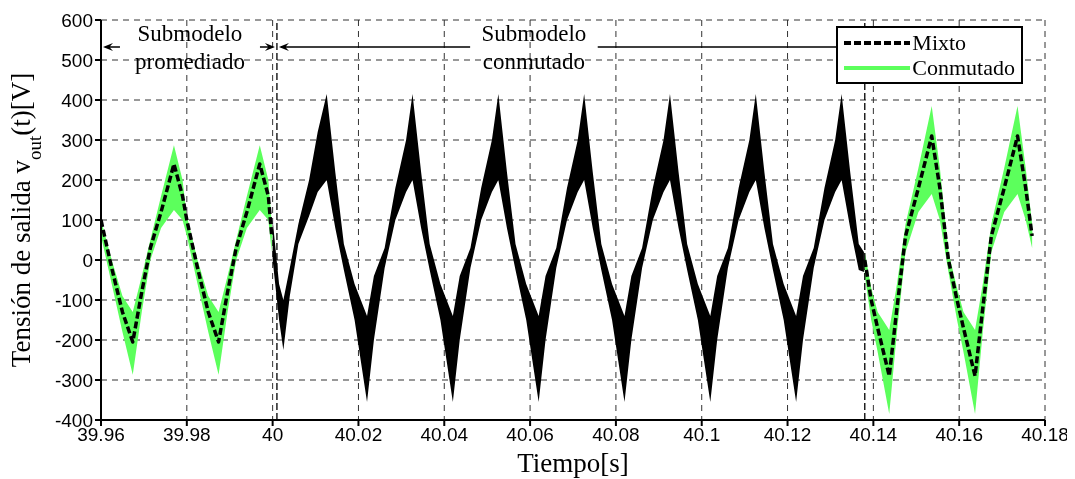 This screenshot has height=479, width=1075. What do you see at coordinates (273, 435) in the screenshot?
I see `x-tick-label: 40` at bounding box center [273, 435].